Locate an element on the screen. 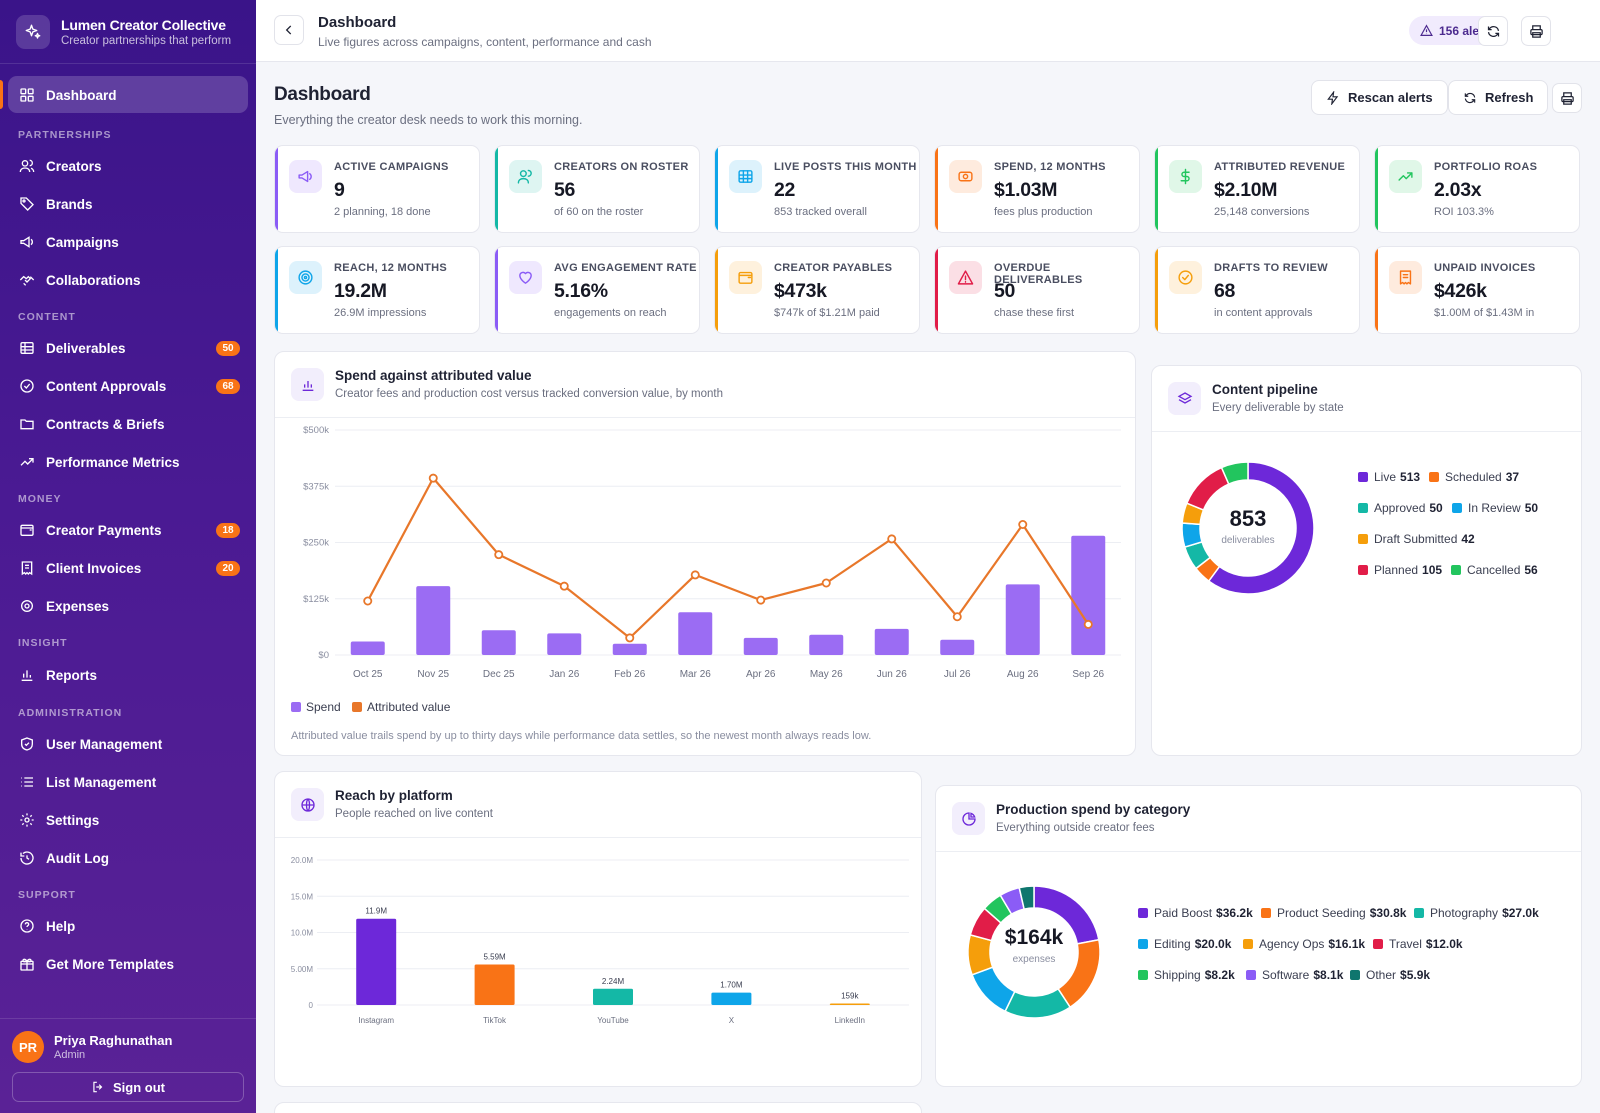 This screenshot has height=1113, width=1600. rescan-alerts-button: Rescan alerts is located at coordinates (1379, 97).